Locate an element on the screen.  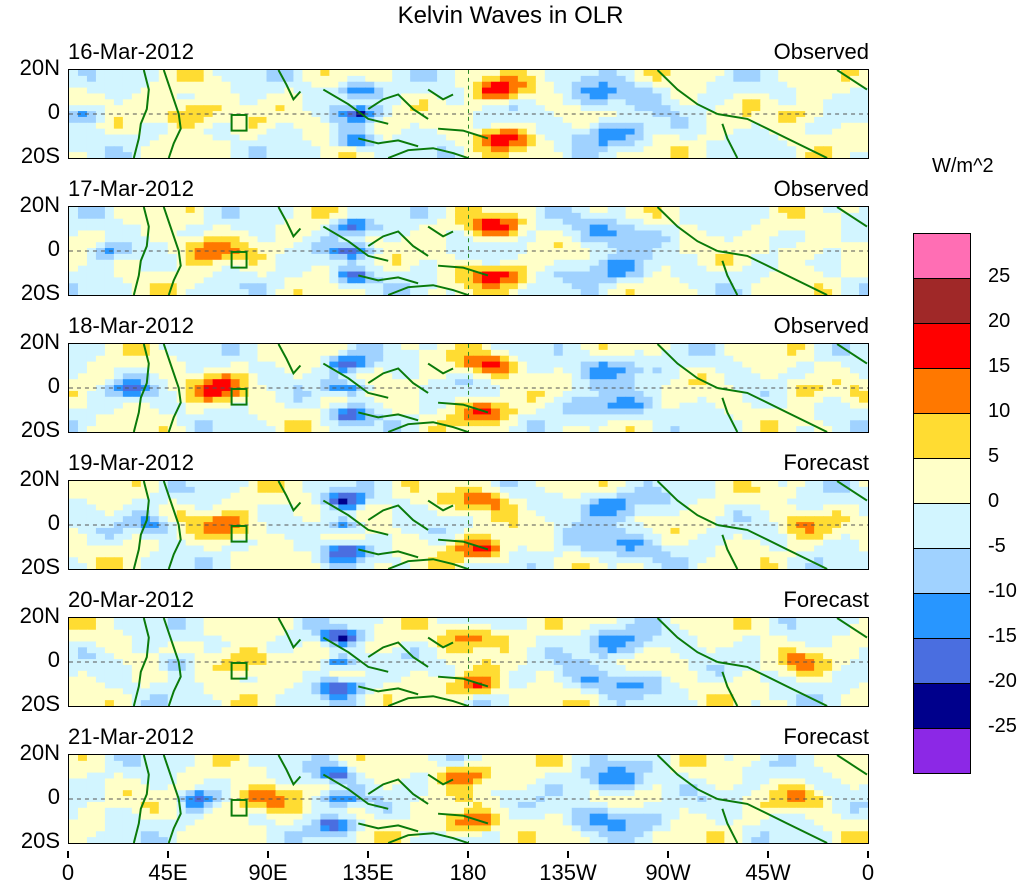
longitude-label: 135W is located at coordinates (568, 872).